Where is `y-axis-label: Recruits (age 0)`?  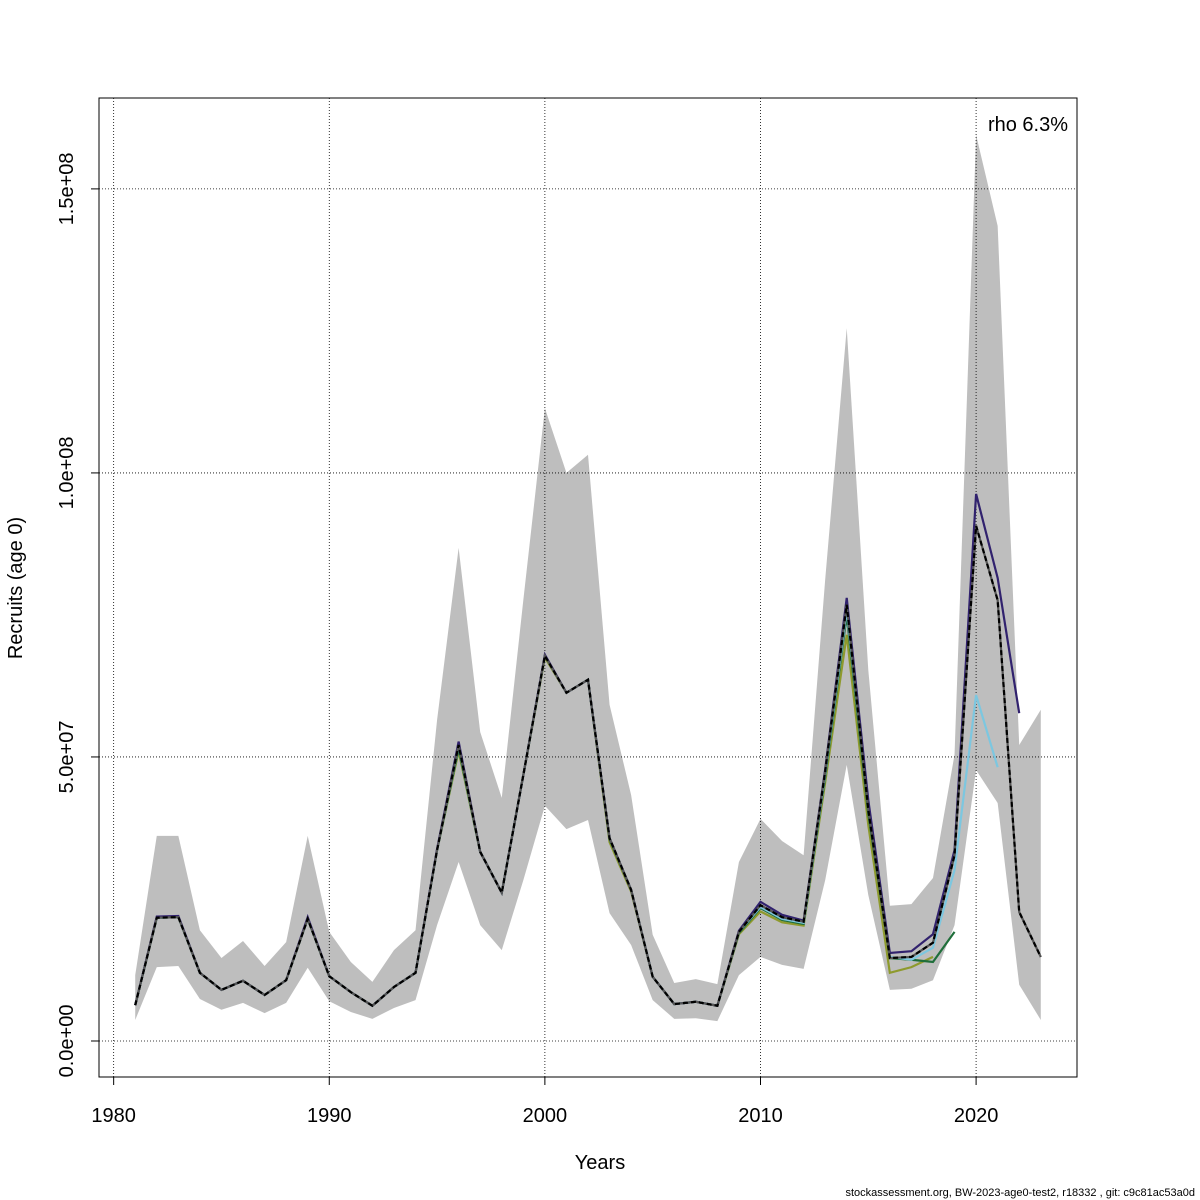
y-axis-label: Recruits (age 0) is located at coordinates (16, 588).